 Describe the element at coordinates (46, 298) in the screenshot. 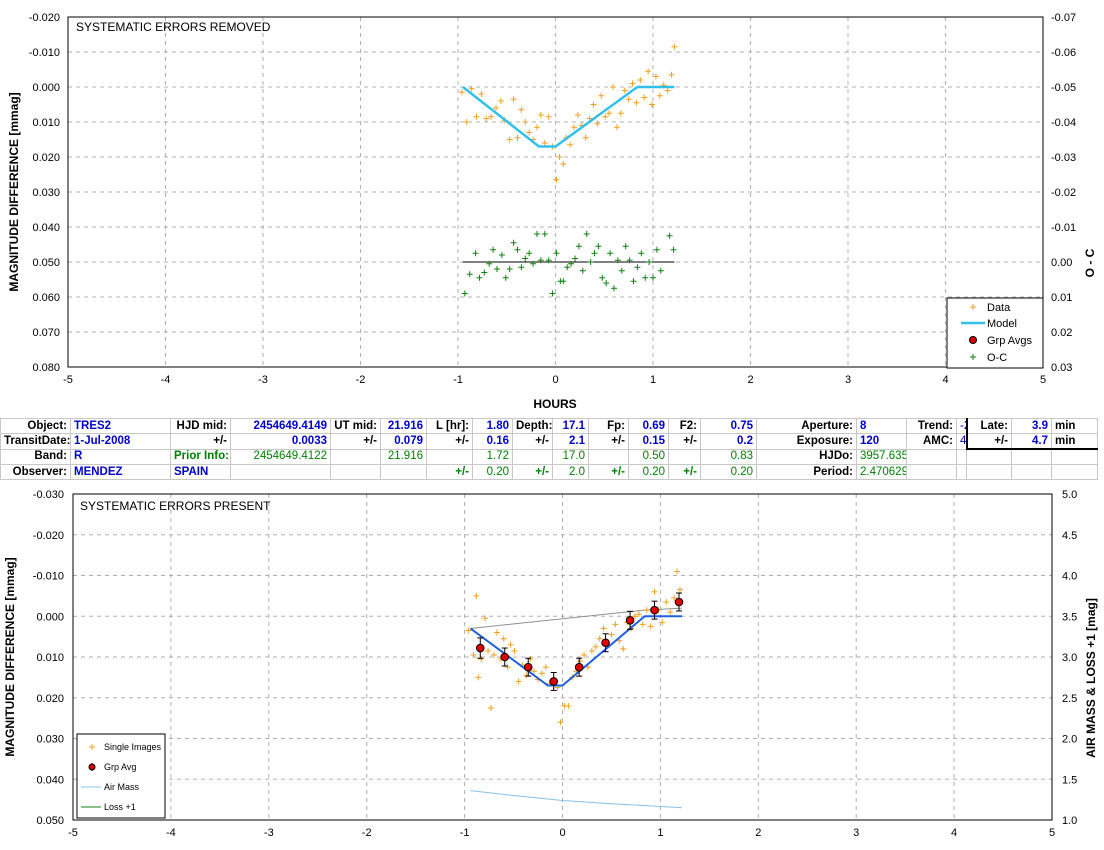

I see `y-tick-label: 0.060` at that location.